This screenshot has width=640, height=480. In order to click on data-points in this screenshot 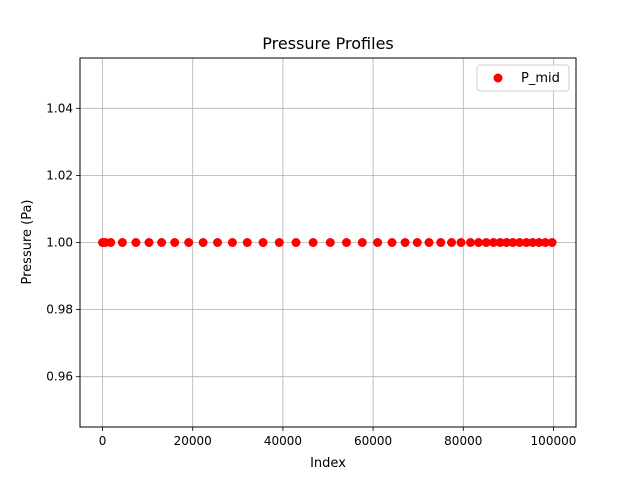, I will do `click(327, 242)`.